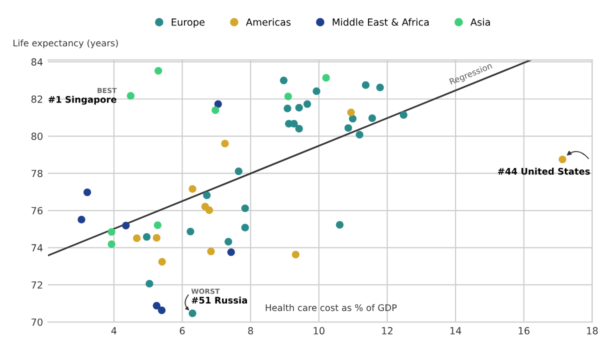  I want to click on x-tick-label: 4, so click(113, 330).